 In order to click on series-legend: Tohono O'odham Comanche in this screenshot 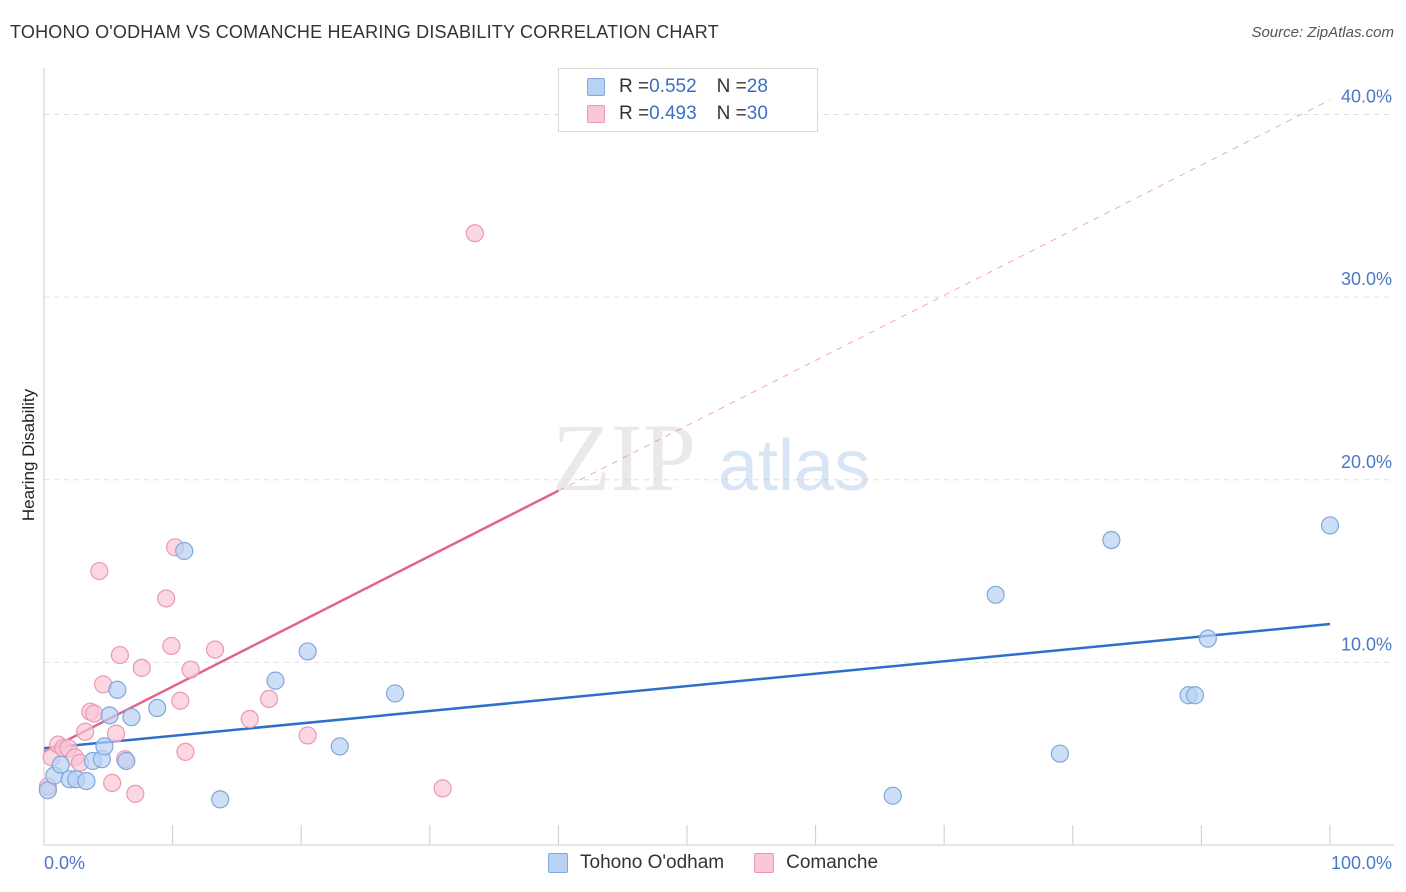, I will do `click(728, 863)`.